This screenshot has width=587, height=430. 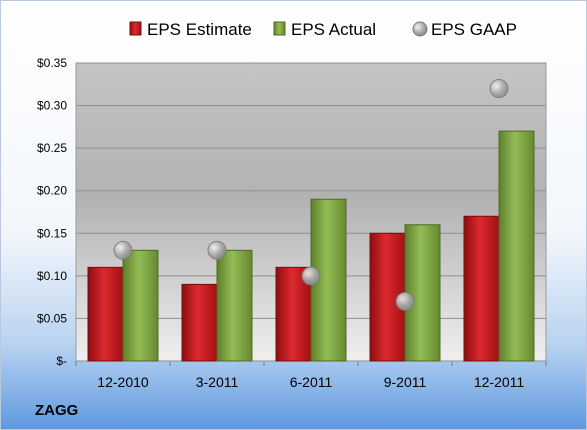 I want to click on legend: EPS Estimate EPS Actual EPS GAAP, so click(x=323, y=29).